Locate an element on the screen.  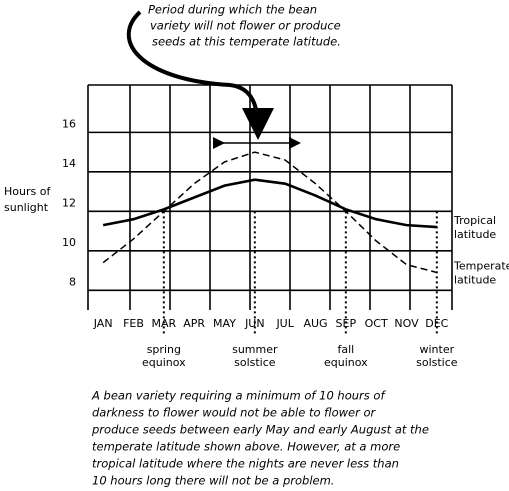
top-note: variety will not flower or produce is located at coordinates (245, 26).